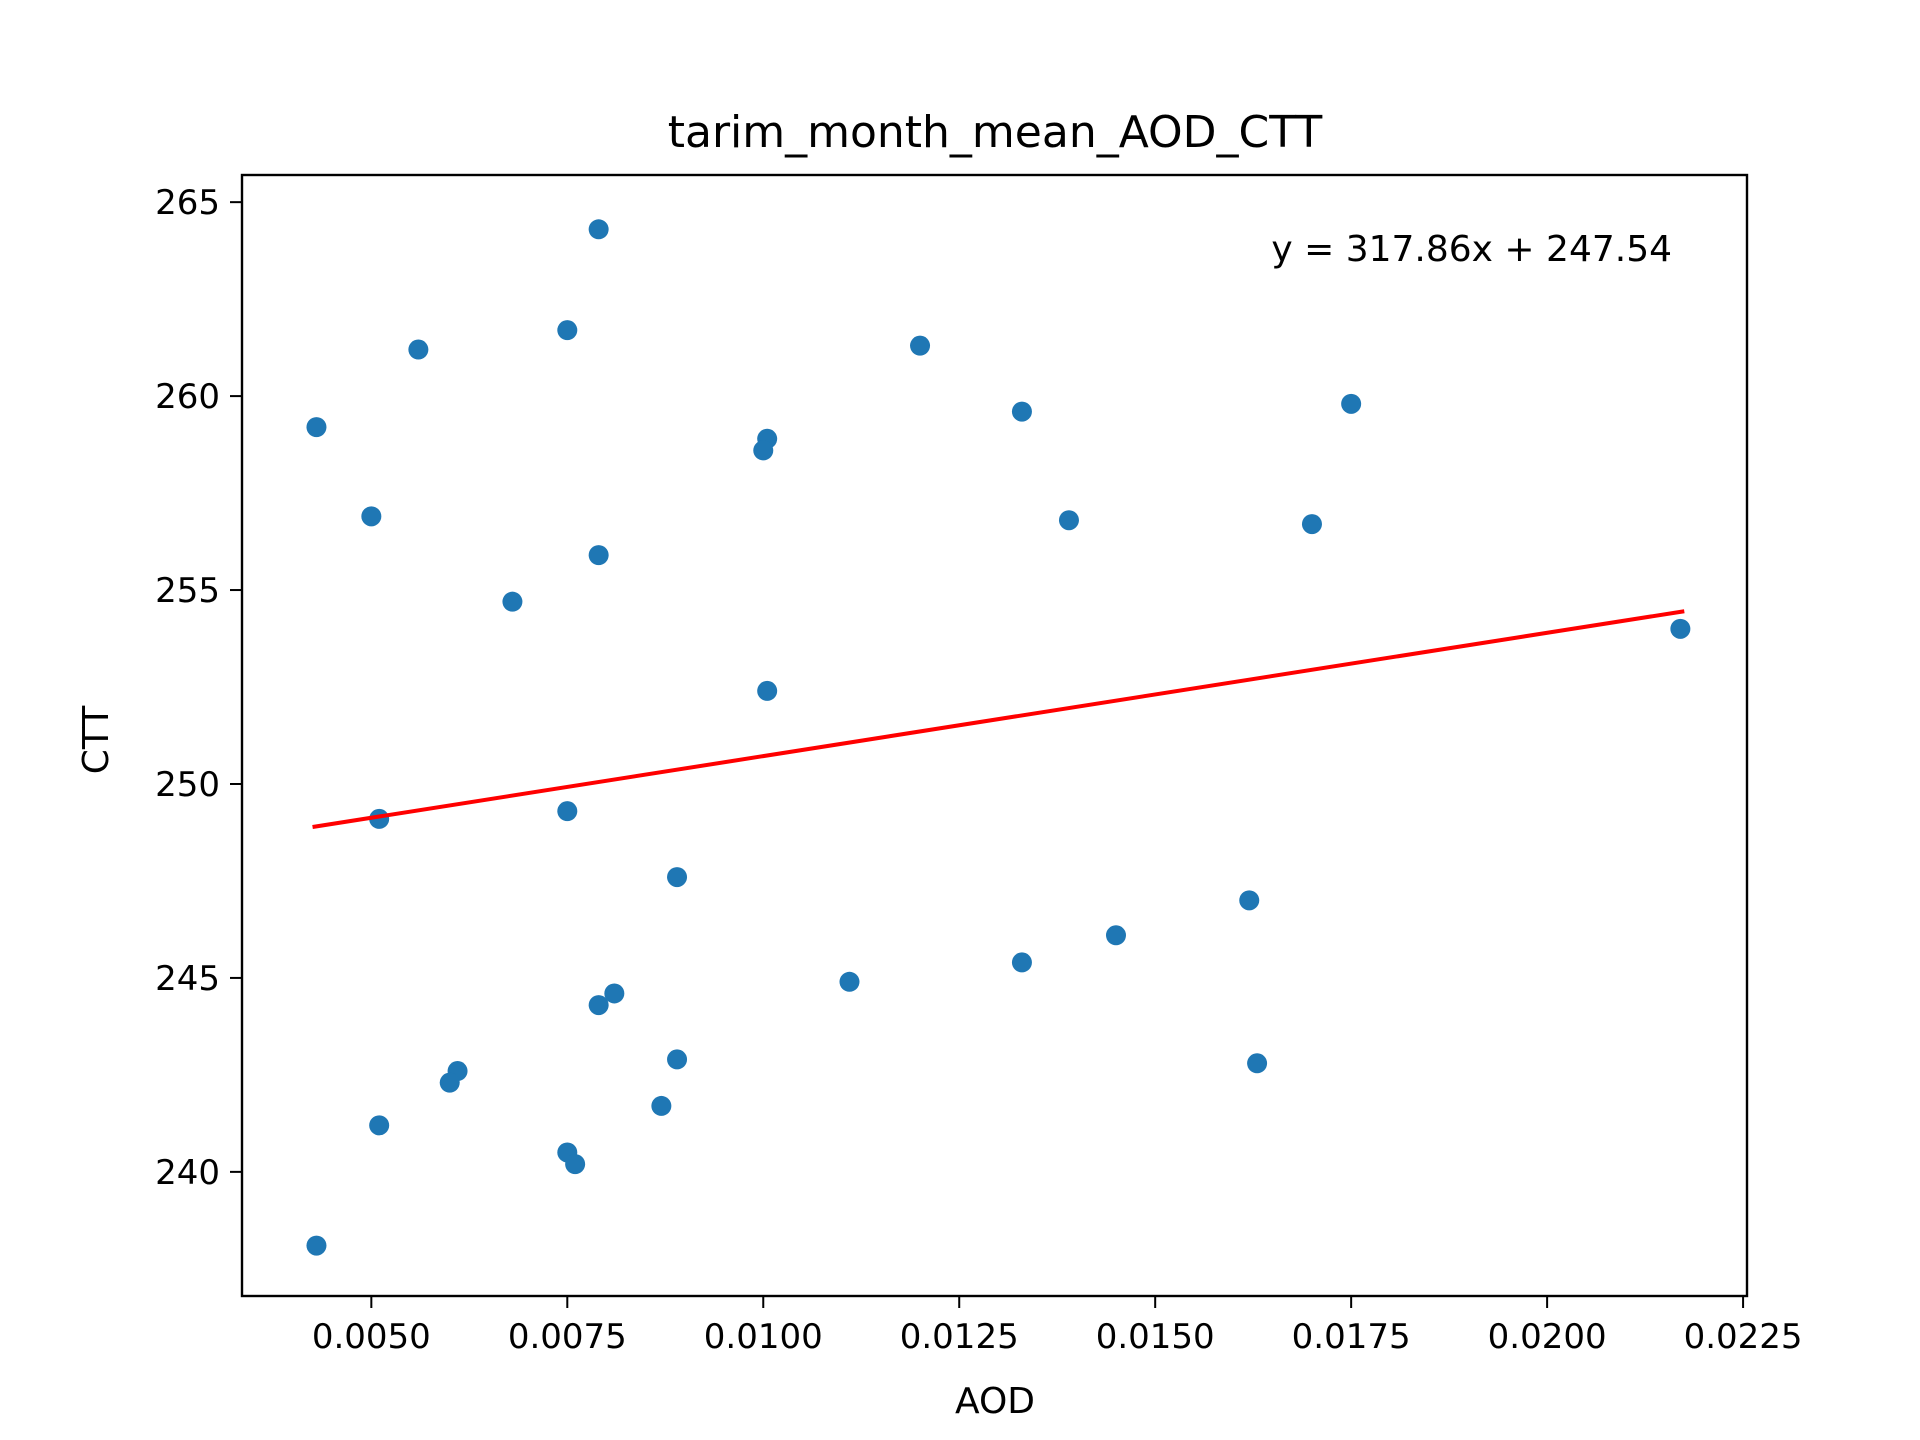 The image size is (1920, 1440). I want to click on x-tick-label: 0.0225, so click(1743, 1337).